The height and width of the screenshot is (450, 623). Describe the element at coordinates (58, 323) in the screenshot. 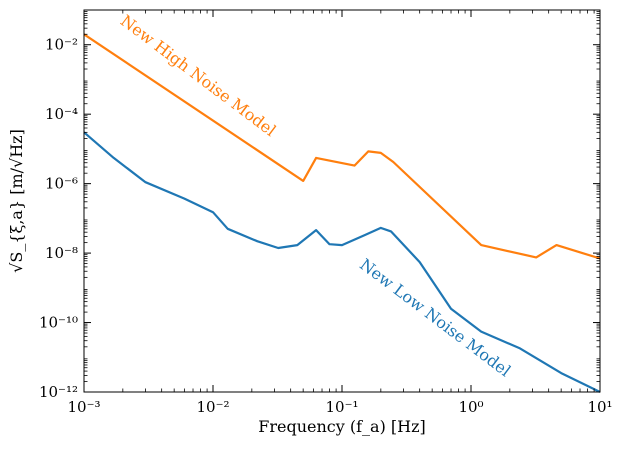

I see `y-tick-label: 10⁻¹⁰` at that location.